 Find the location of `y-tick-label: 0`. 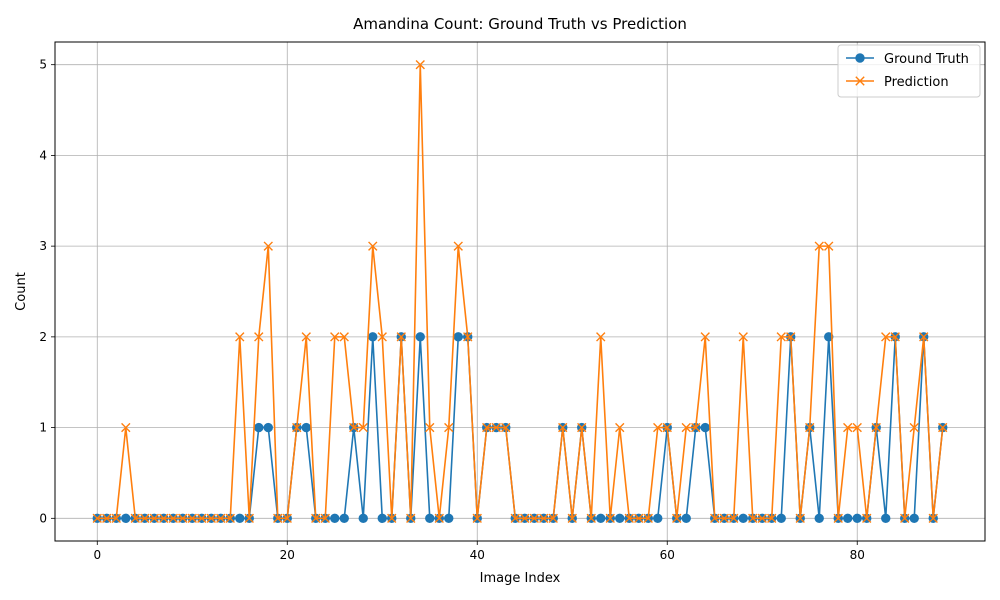

y-tick-label: 0 is located at coordinates (43, 518).